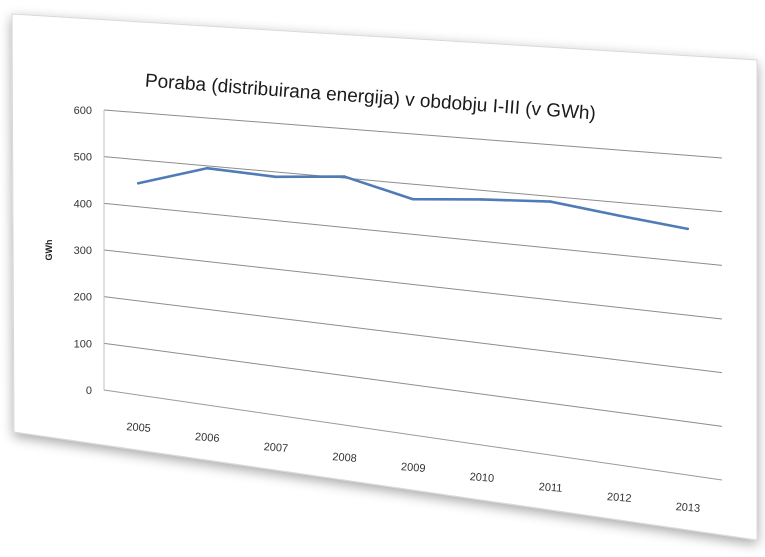 The image size is (765, 557). I want to click on y-tick-label: 600, so click(83, 111).